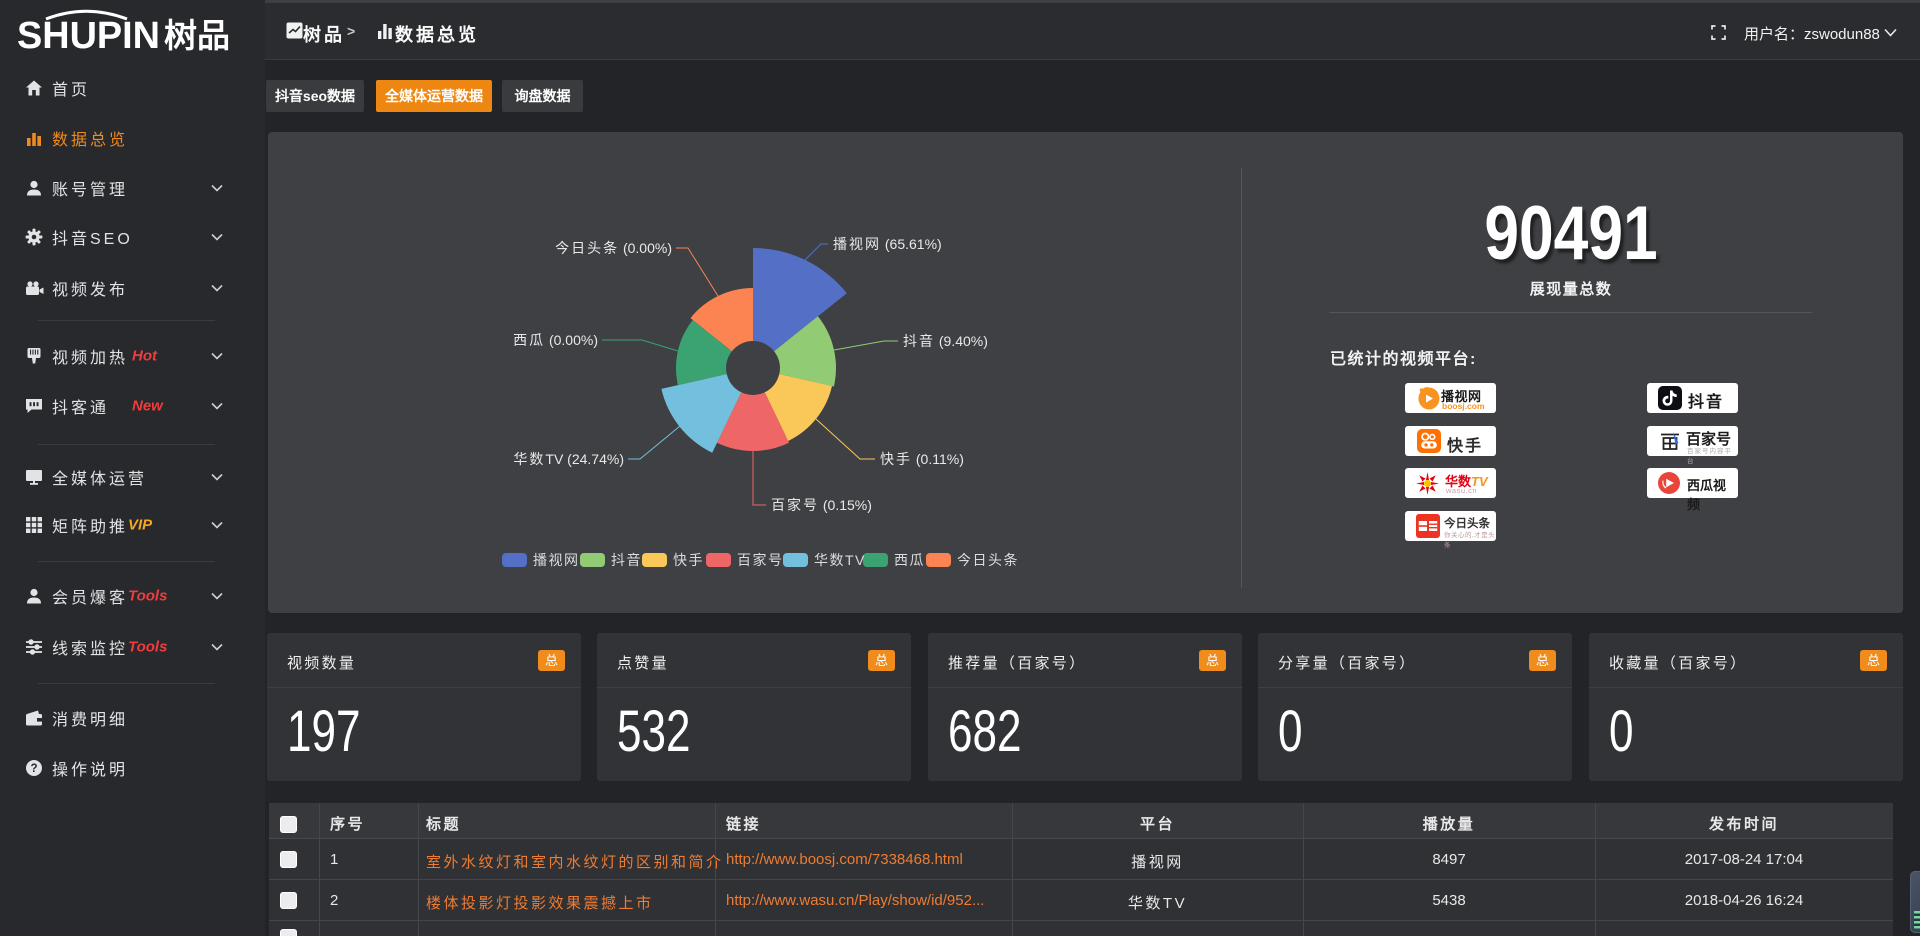 The width and height of the screenshot is (1920, 936). Describe the element at coordinates (840, 560) in the screenshot. I see `svg-text: 华数TV` at that location.